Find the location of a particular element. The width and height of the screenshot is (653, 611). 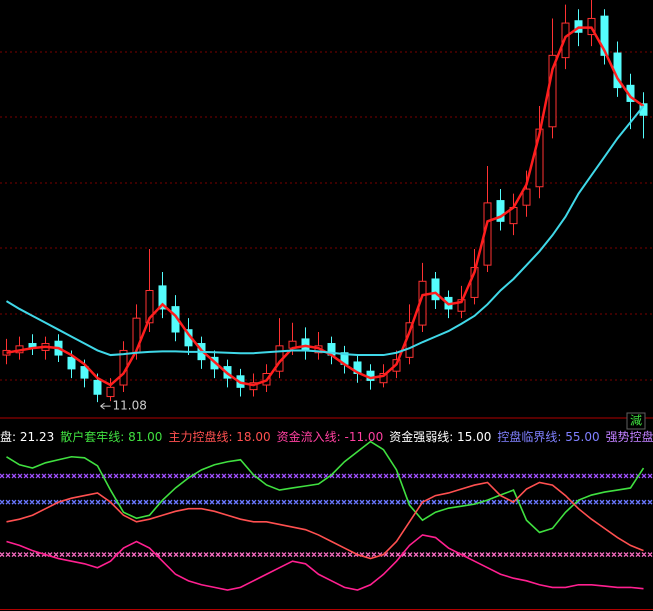

badge-box is located at coordinates (636, 421).